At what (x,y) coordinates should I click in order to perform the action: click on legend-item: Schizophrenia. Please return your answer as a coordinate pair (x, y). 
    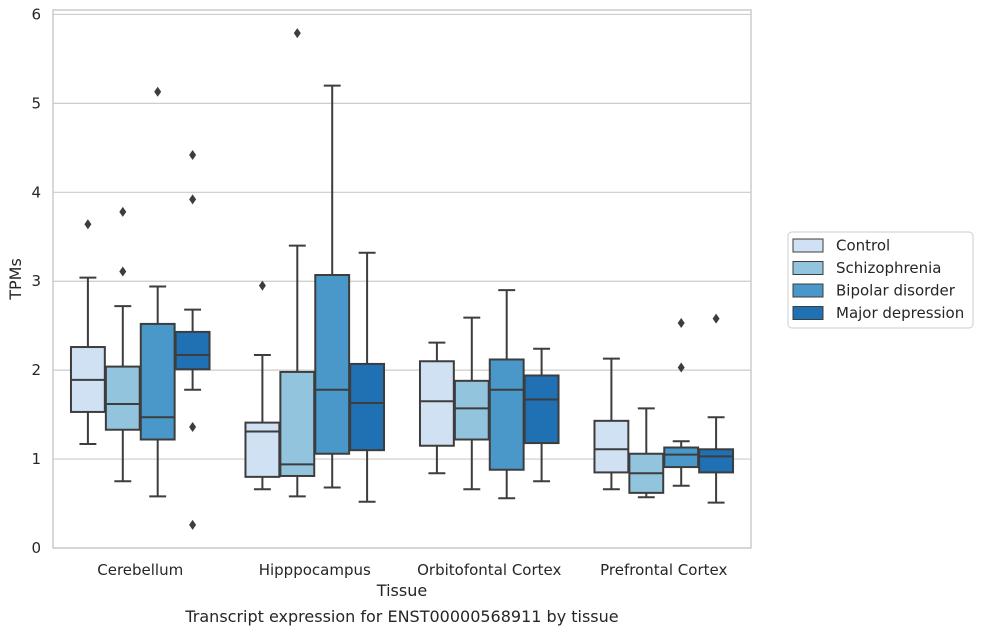
    Looking at the image, I should click on (866, 268).